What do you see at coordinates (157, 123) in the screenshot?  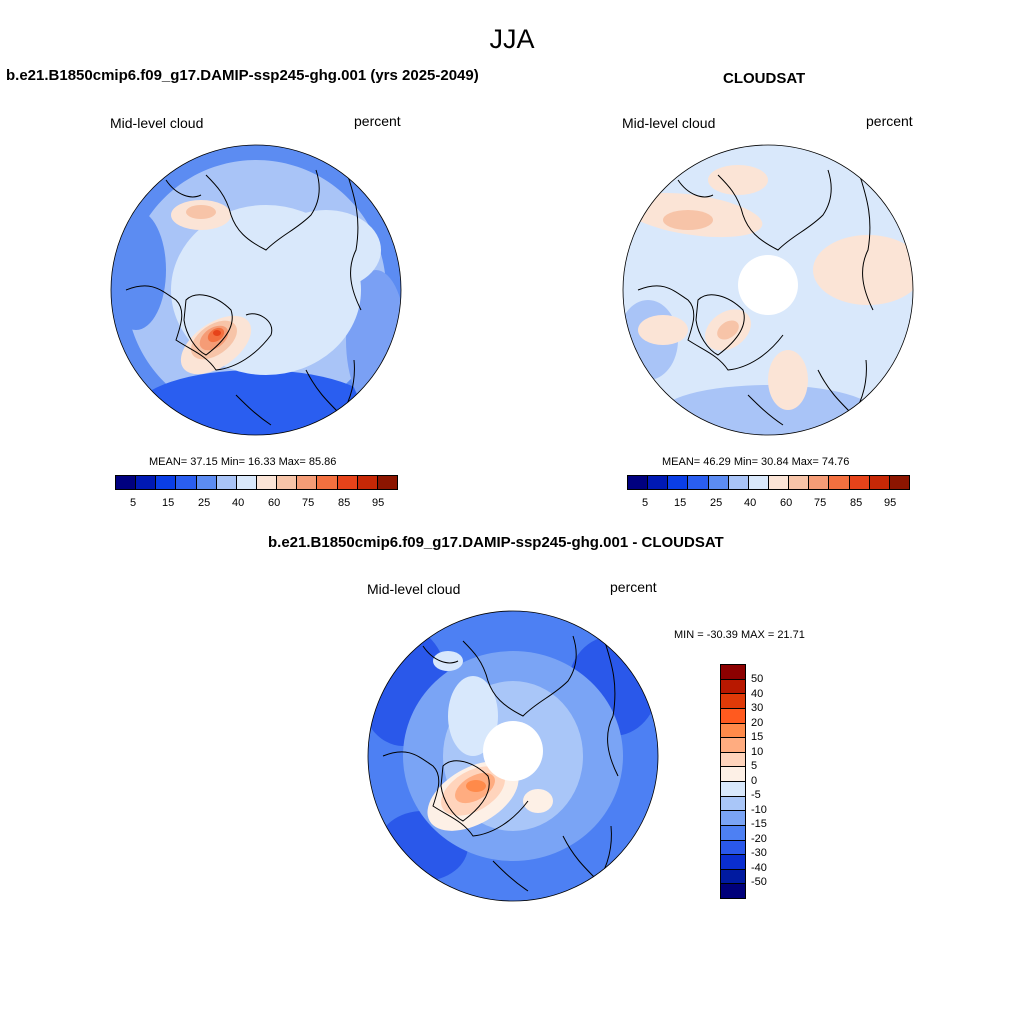 I see `panel1-variable-label: Mid-level cloud` at bounding box center [157, 123].